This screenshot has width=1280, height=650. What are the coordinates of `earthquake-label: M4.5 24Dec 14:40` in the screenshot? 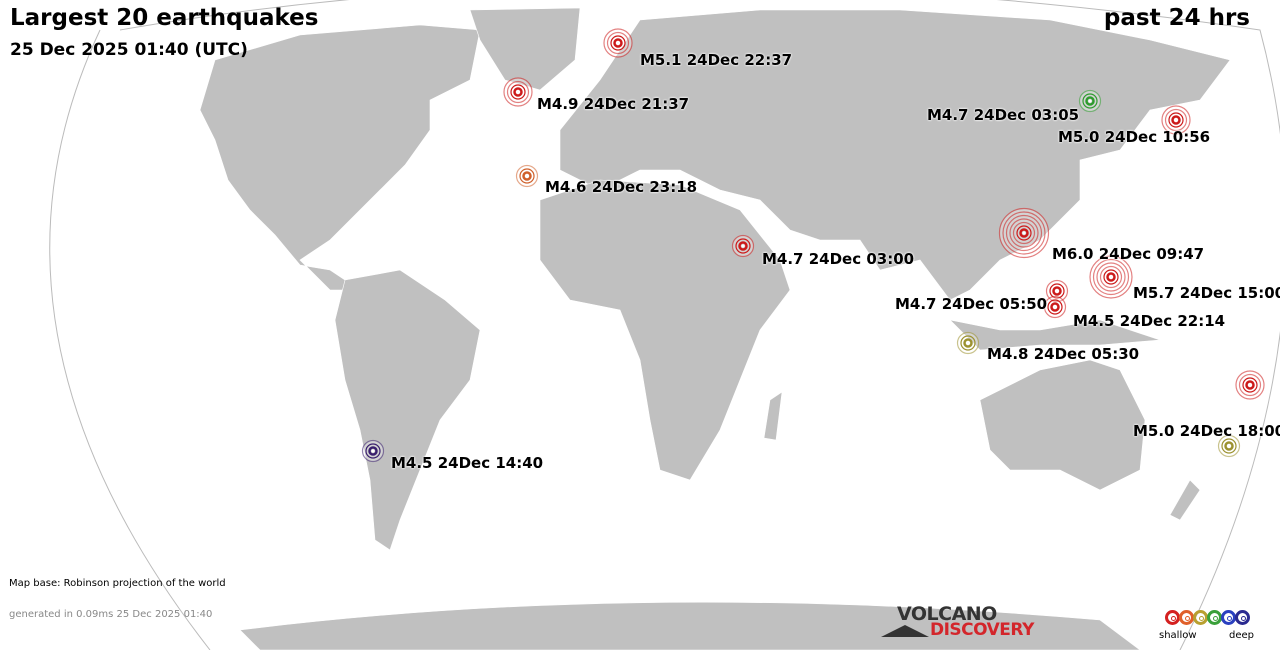 It's located at (467, 463).